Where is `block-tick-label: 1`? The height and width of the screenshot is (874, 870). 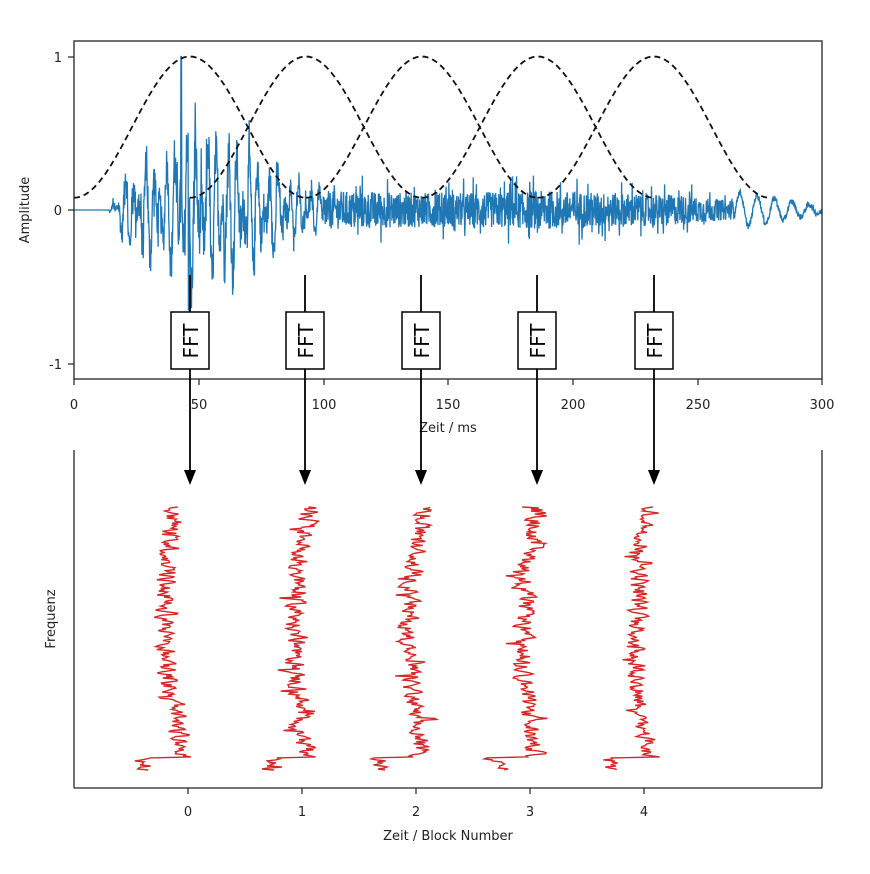 block-tick-label: 1 is located at coordinates (302, 812).